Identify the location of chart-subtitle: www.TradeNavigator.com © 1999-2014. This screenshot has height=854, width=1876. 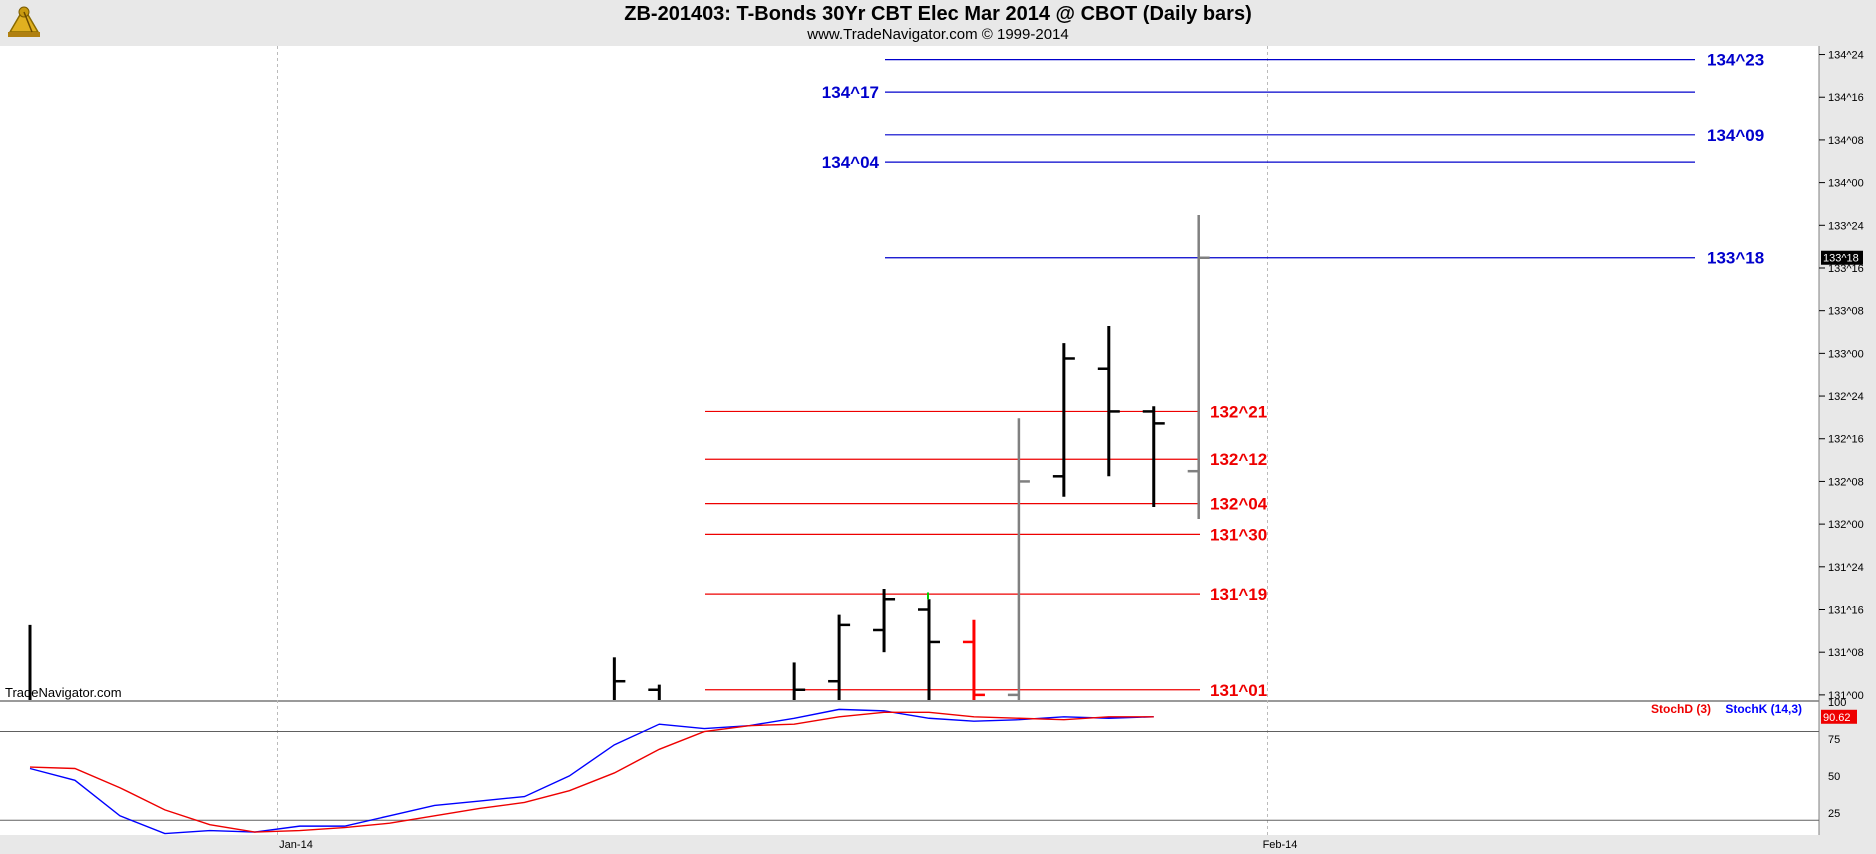
(938, 34).